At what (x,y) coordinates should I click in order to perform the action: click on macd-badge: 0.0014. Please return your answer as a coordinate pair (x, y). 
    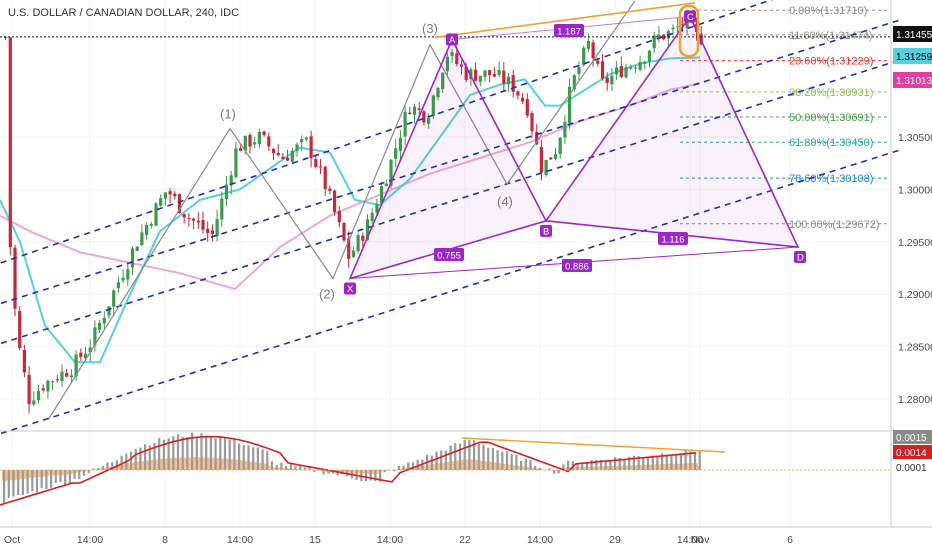
    Looking at the image, I should click on (912, 452).